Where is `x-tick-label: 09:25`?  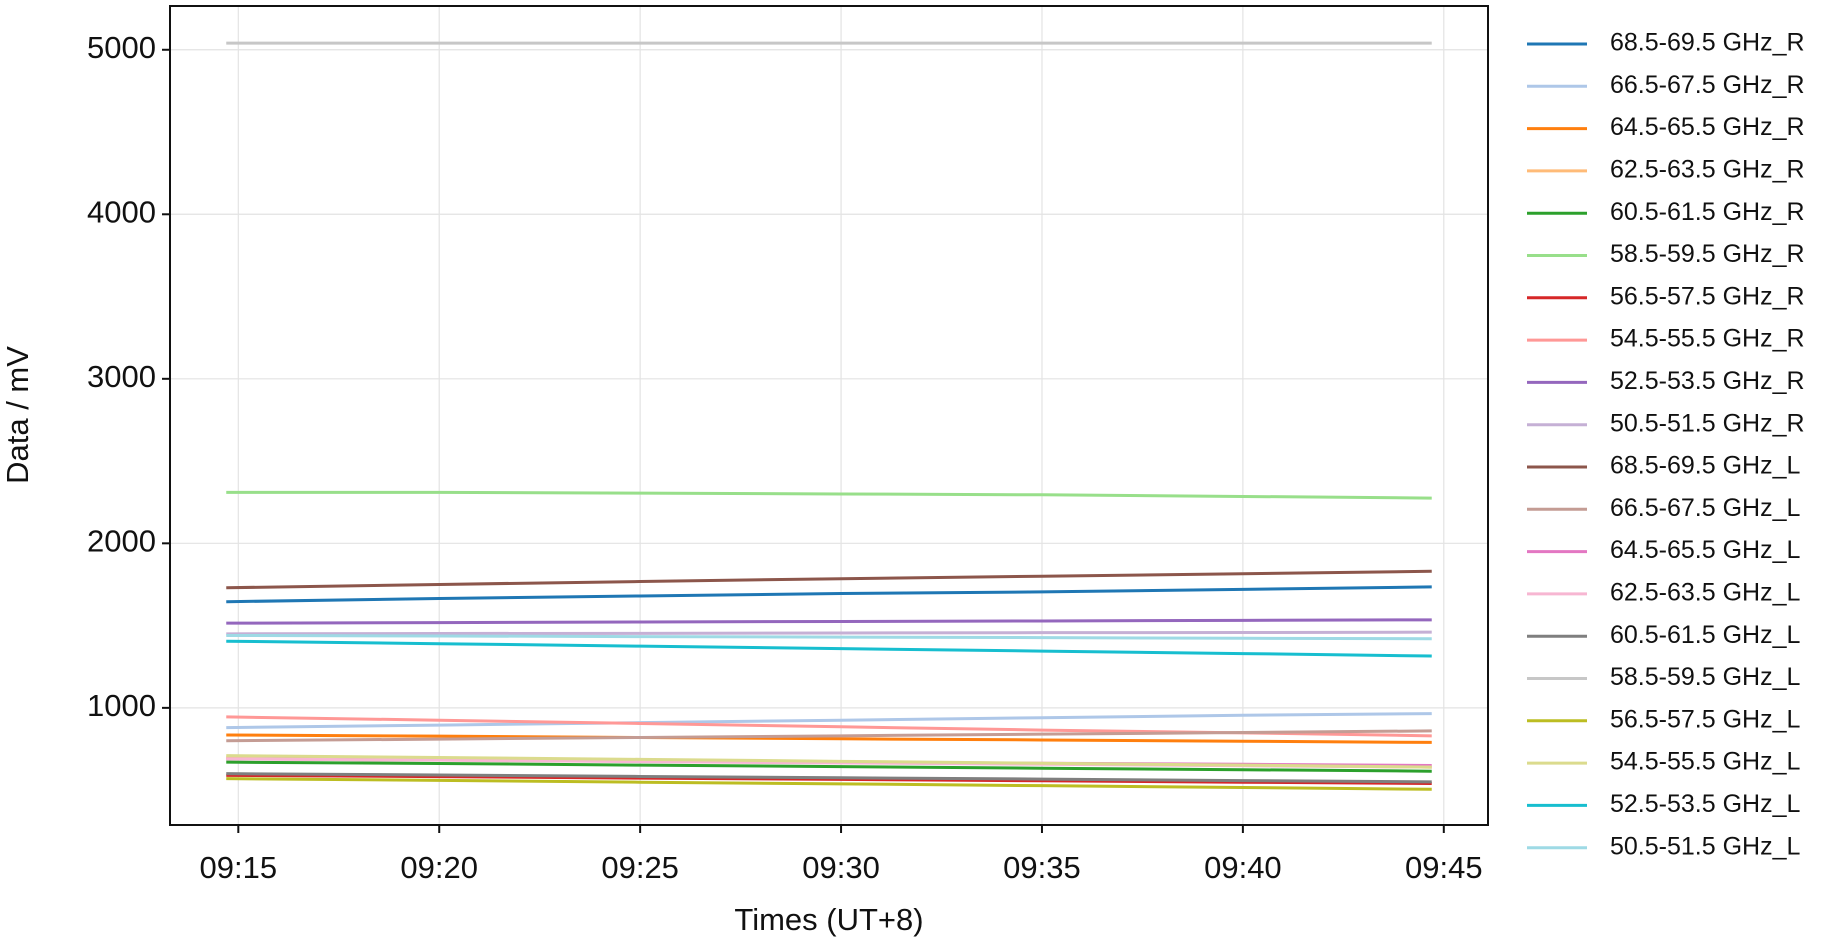 x-tick-label: 09:25 is located at coordinates (640, 867).